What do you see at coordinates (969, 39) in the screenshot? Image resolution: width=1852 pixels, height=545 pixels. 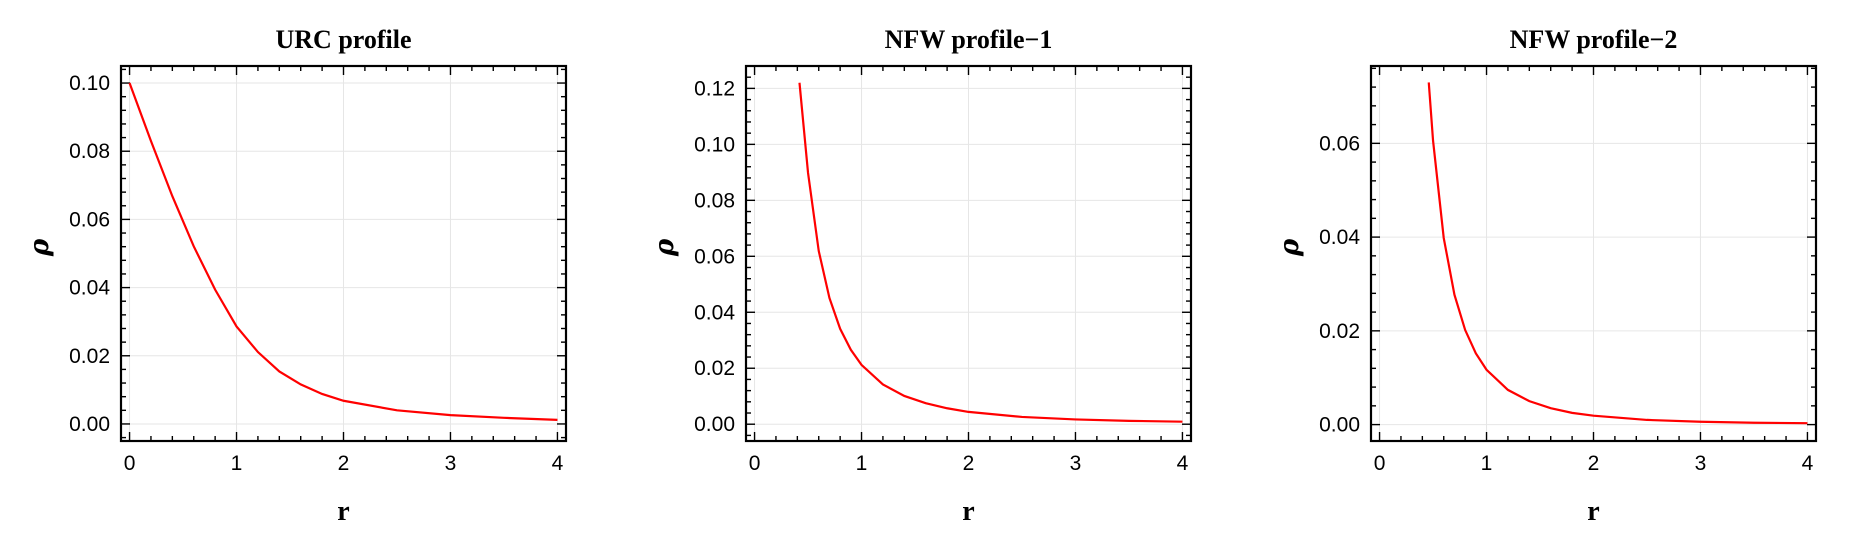 I see `chart-title: NFW profile−1` at bounding box center [969, 39].